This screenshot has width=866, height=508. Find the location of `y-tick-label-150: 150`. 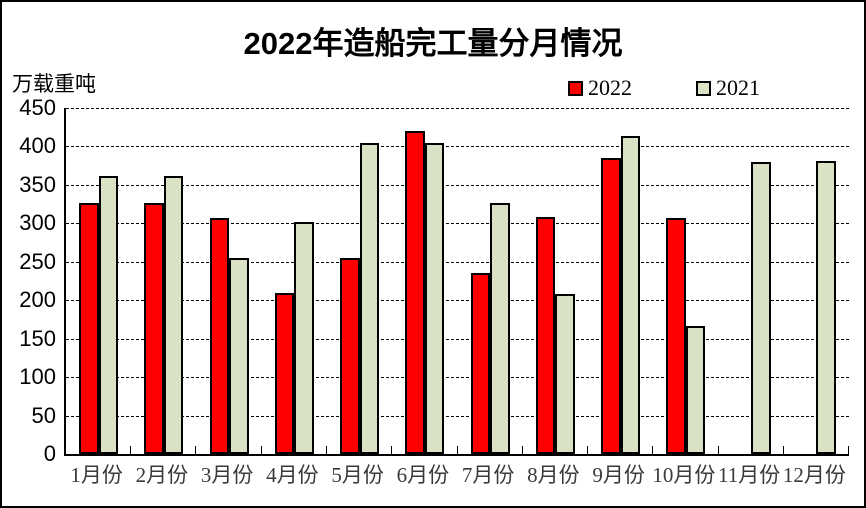

y-tick-label-150: 150 is located at coordinates (37, 338).